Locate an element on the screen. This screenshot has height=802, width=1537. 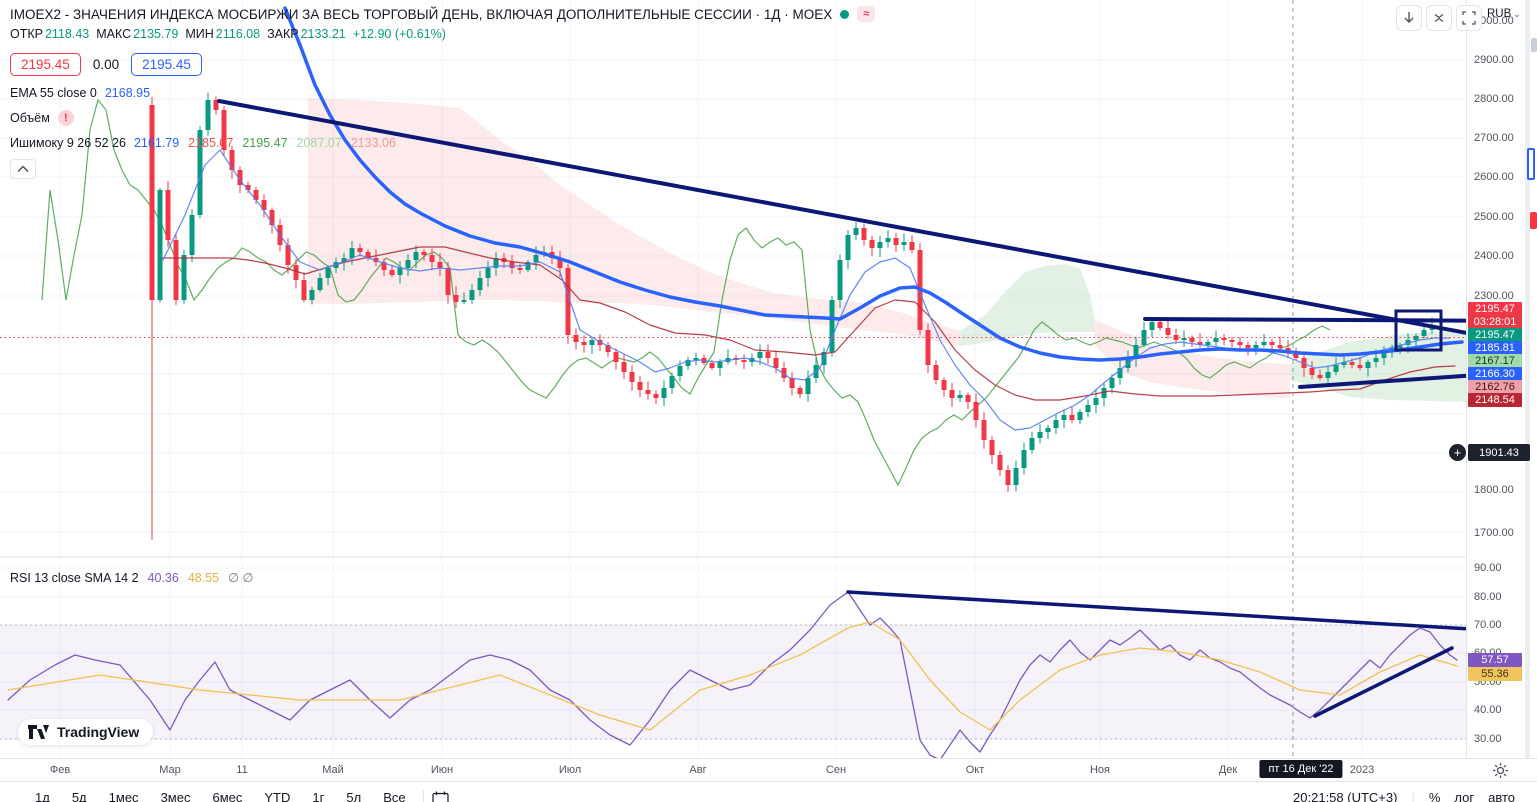
axis-tick: 2300.00 is located at coordinates (1494, 296).